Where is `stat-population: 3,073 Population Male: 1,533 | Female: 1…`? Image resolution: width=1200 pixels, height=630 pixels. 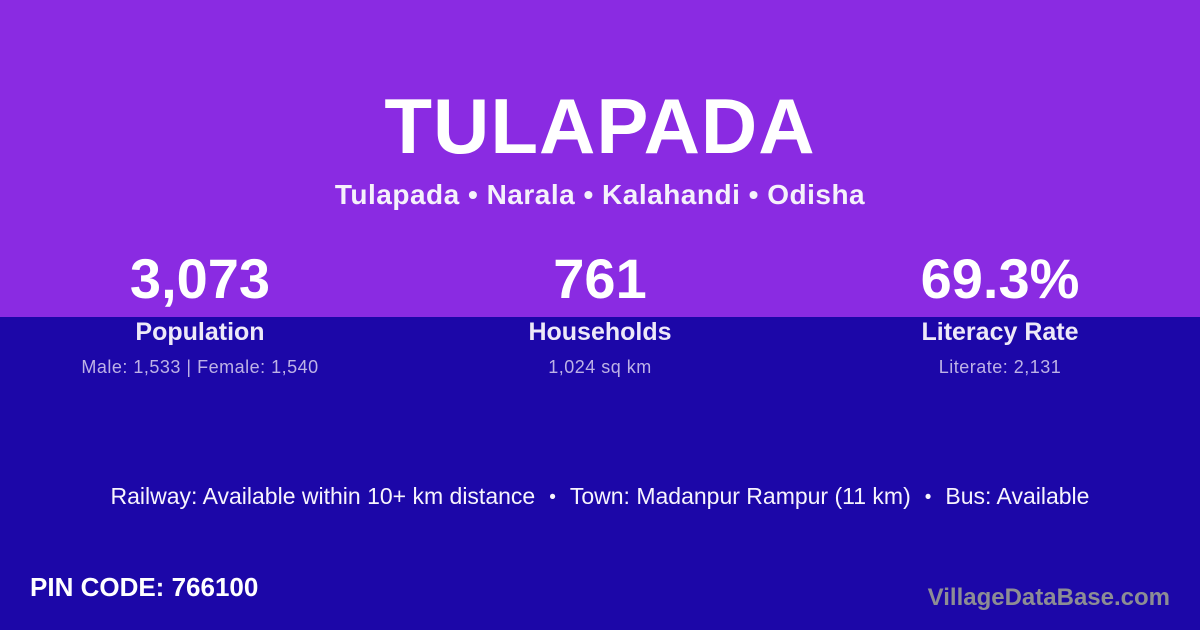
stat-population: 3,073 Population Male: 1,533 | Female: 1… is located at coordinates (200, 311).